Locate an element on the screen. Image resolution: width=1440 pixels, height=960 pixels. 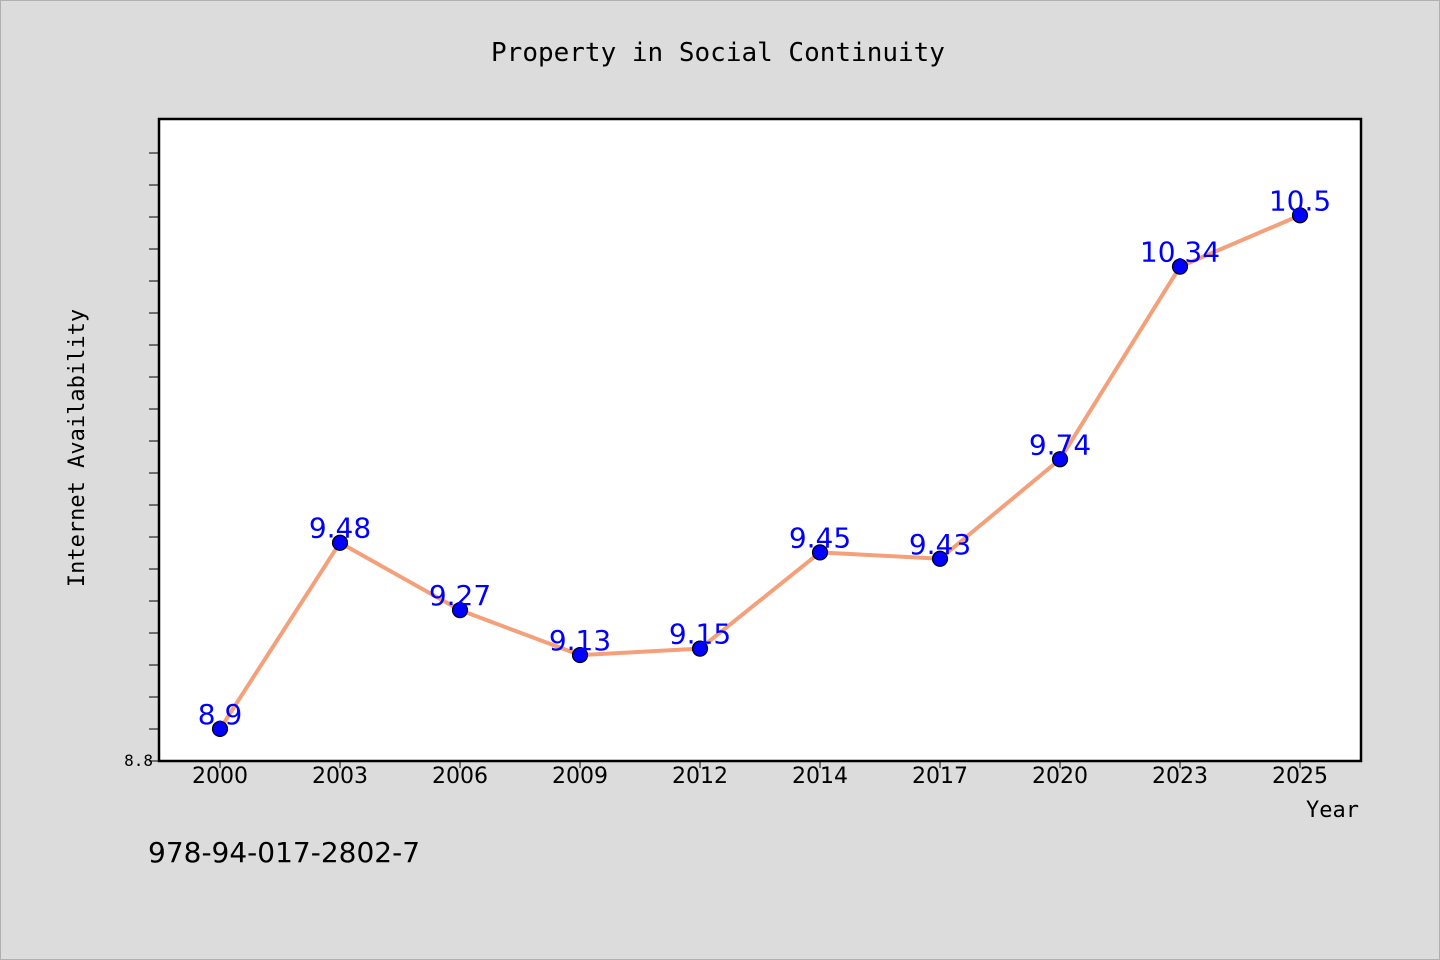
data-label: 10.5 is located at coordinates (1300, 200).